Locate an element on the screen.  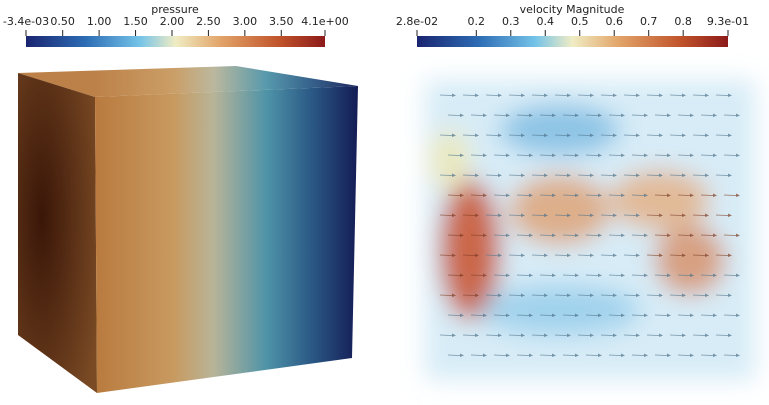
tick-label: 2.8e-02 is located at coordinates (417, 21).